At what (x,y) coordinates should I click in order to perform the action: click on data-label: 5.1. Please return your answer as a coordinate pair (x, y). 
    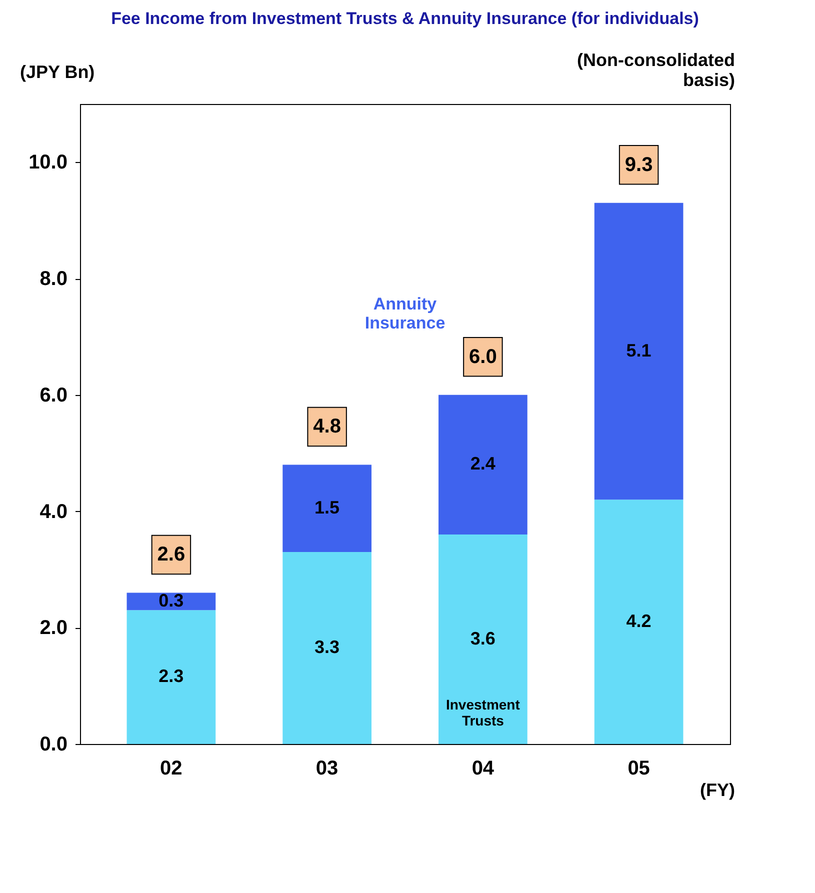
    Looking at the image, I should click on (639, 350).